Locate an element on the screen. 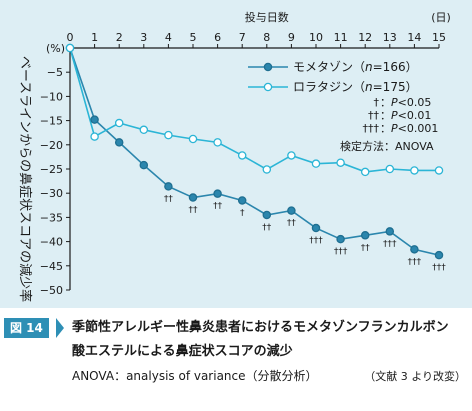  y-tick-label: −30 is located at coordinates (51, 193).